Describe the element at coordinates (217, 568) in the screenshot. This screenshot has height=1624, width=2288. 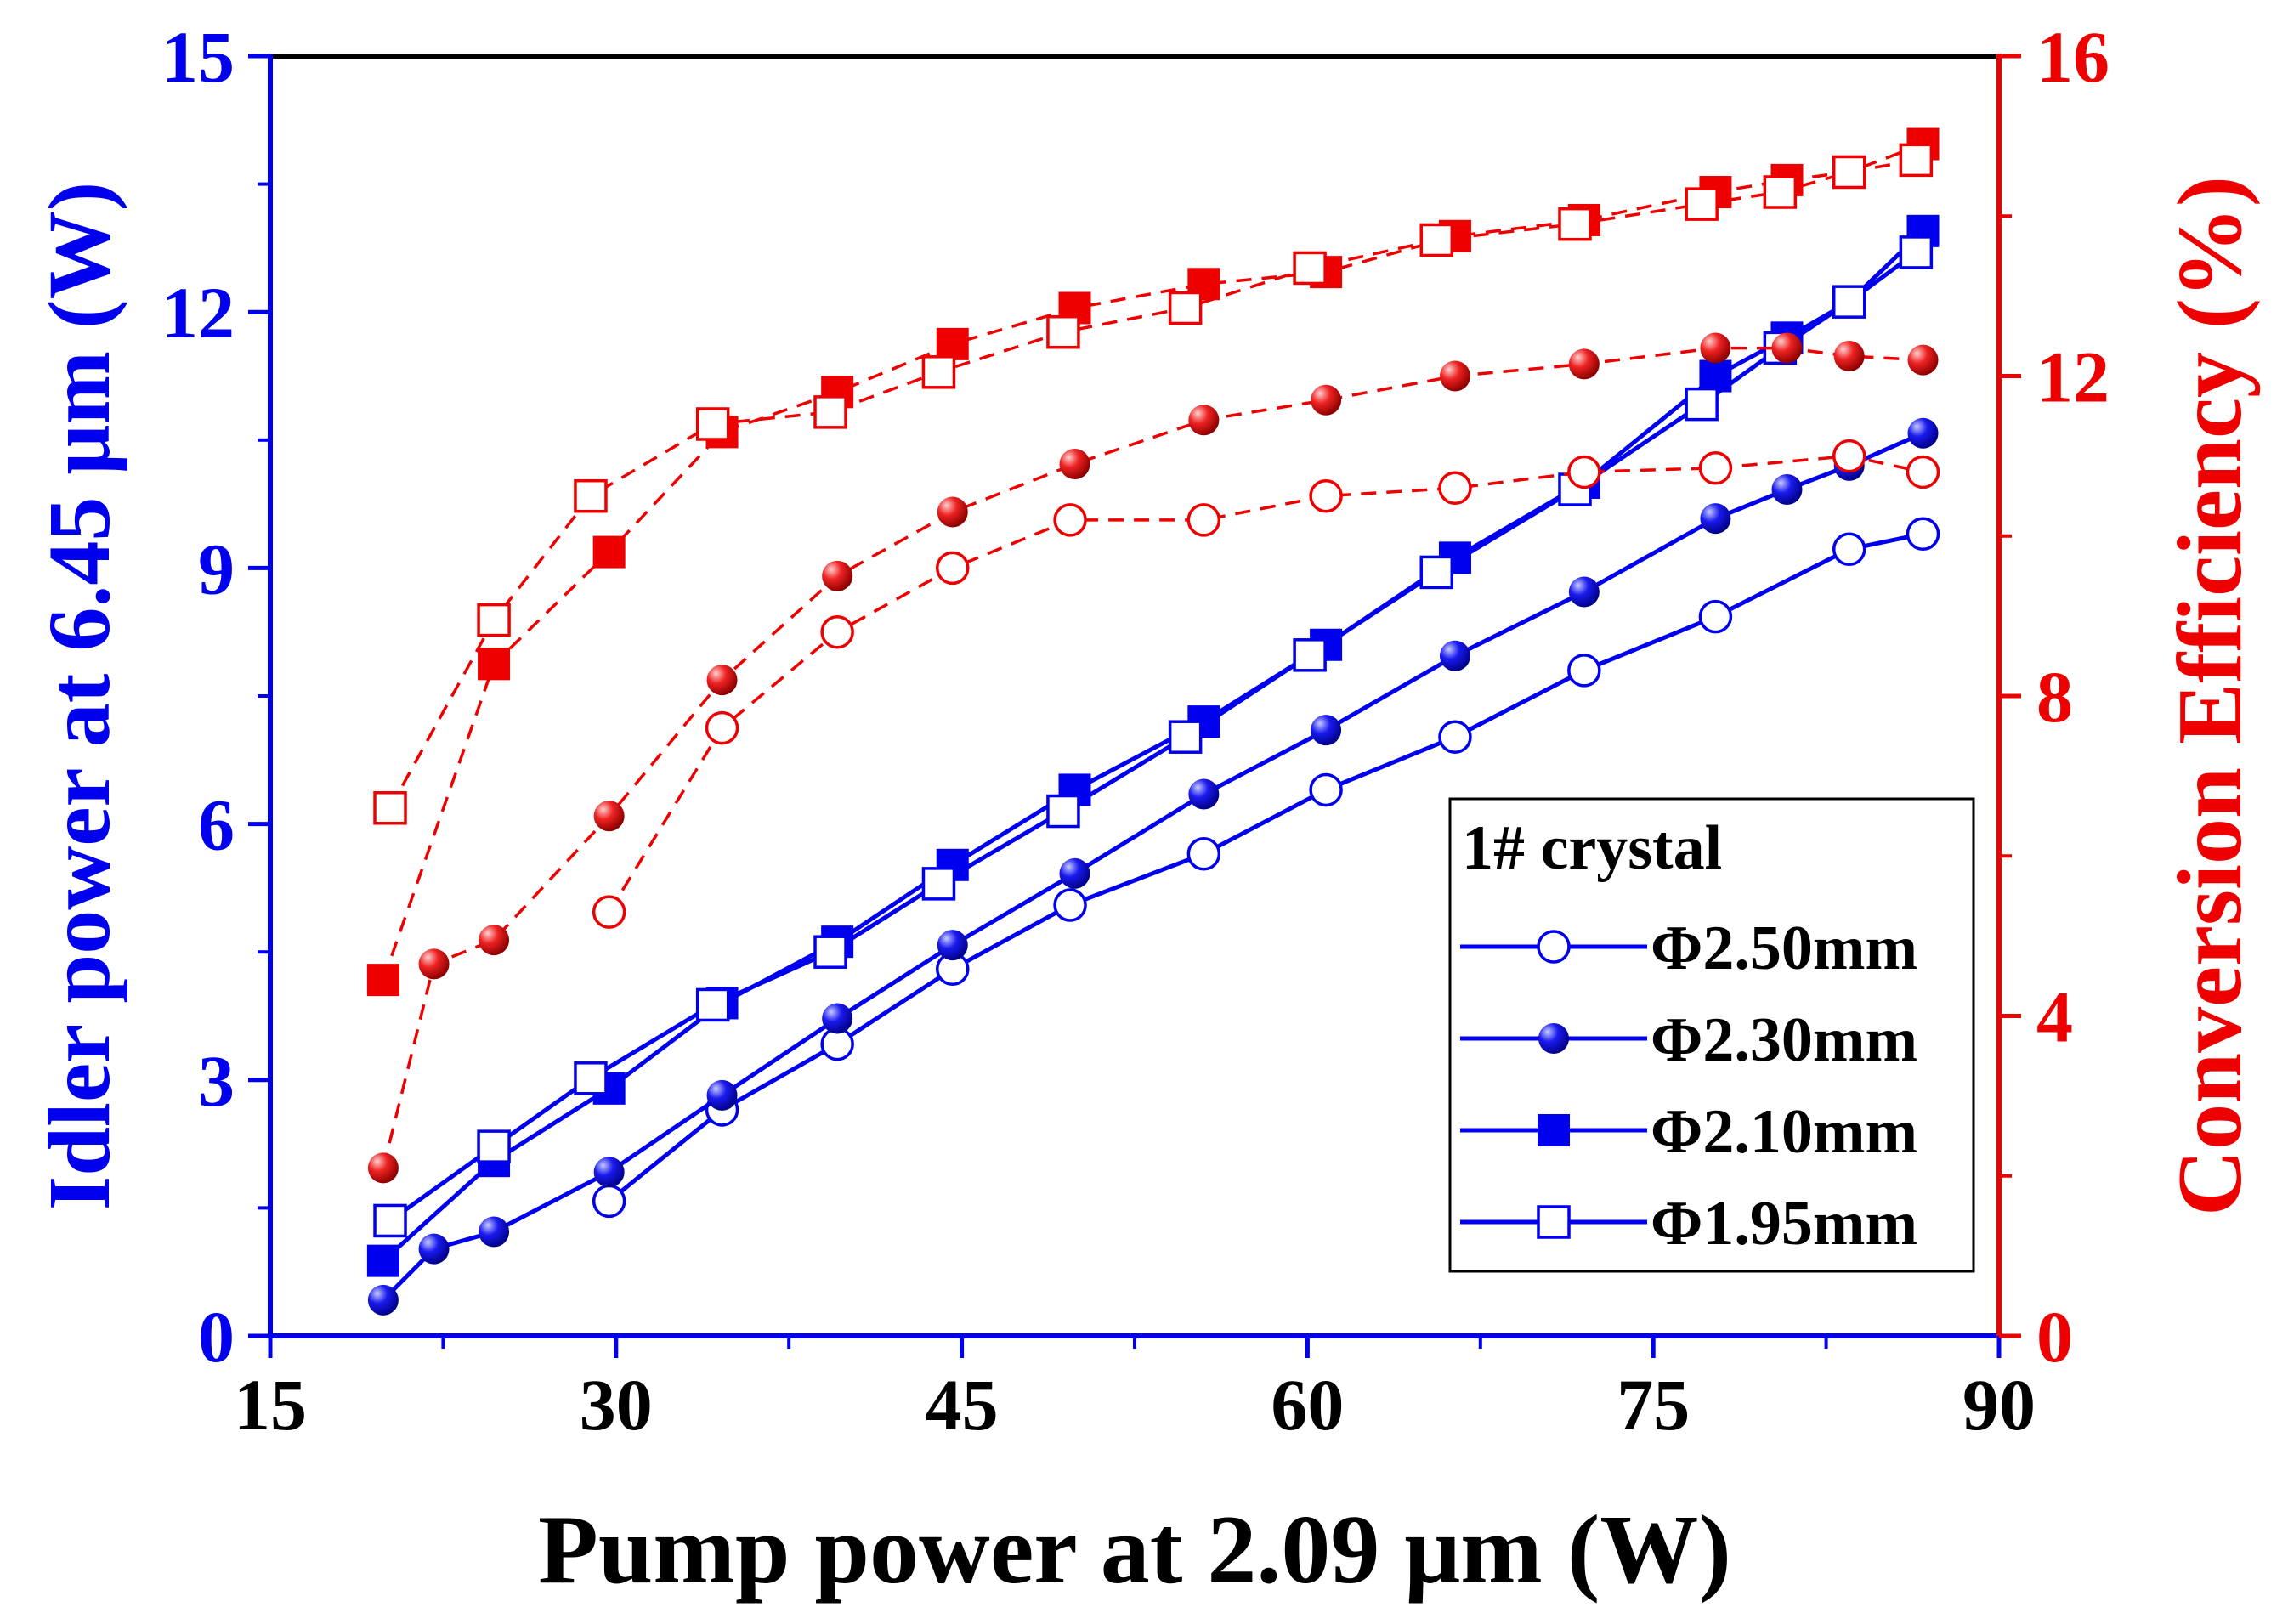
I see `y-left-tick-label-9: 9` at that location.